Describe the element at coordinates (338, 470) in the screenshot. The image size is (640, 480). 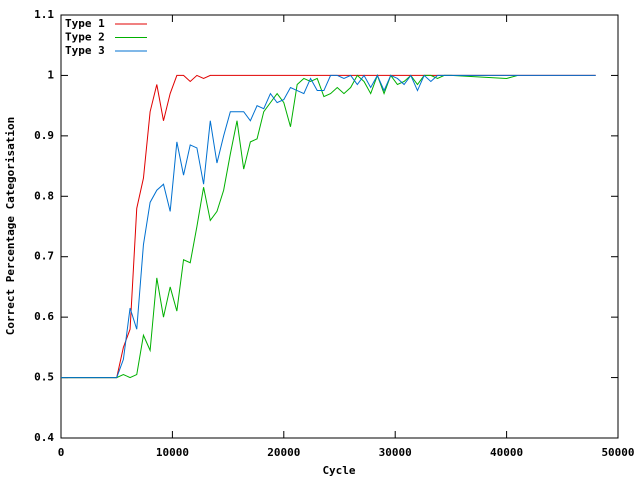
I see `x-axis-label: Cycle` at that location.